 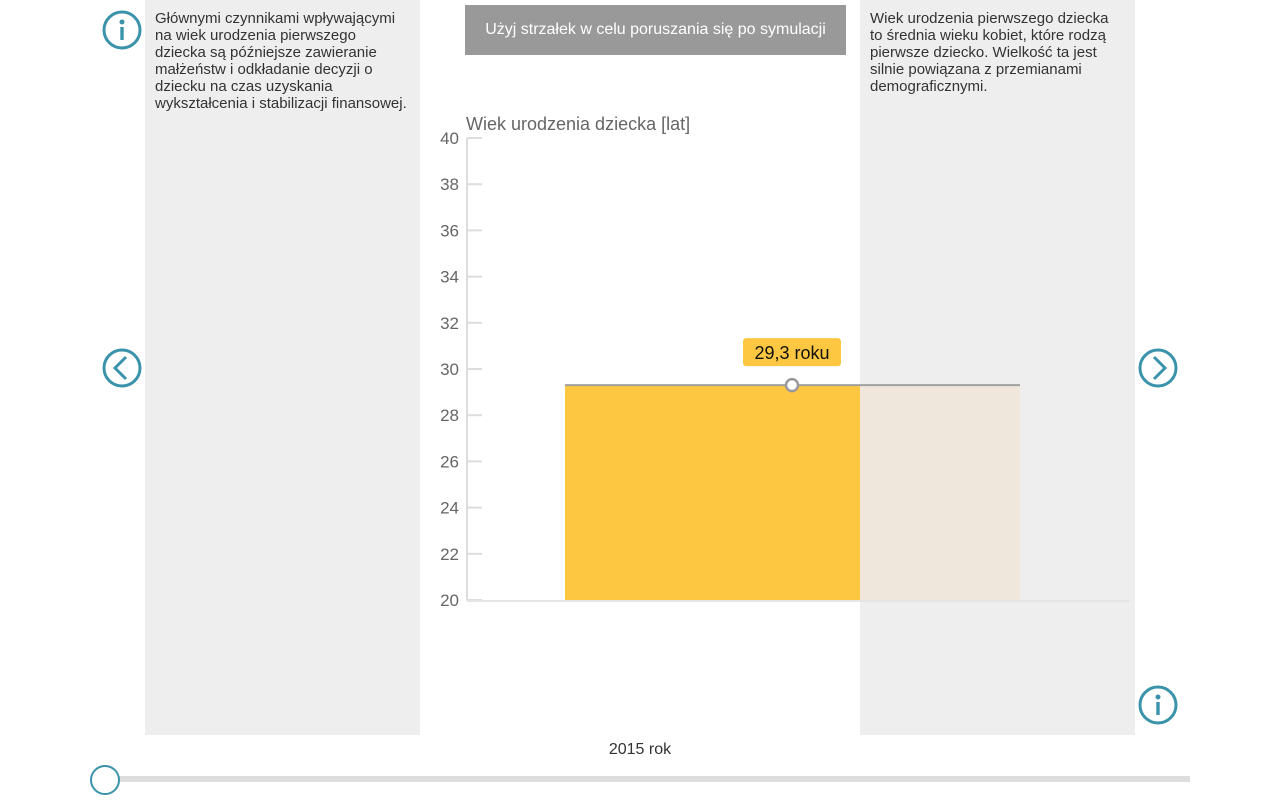 I want to click on timeline-slider-knob, so click(x=105, y=780).